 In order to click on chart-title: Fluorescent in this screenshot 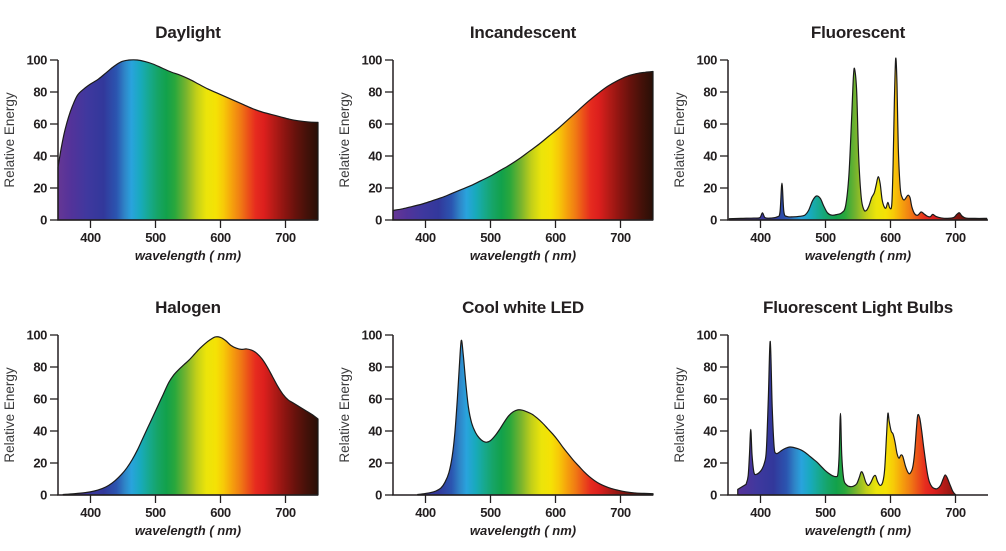, I will do `click(858, 32)`.